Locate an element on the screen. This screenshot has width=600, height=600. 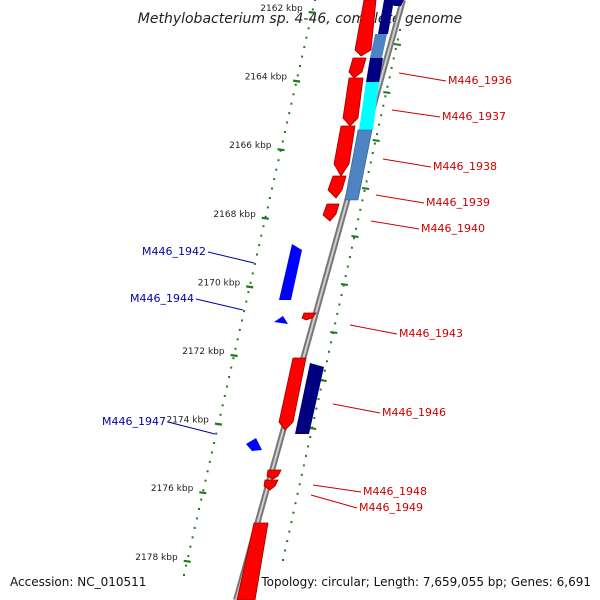
feature-cyan is located at coordinates (369, 106).